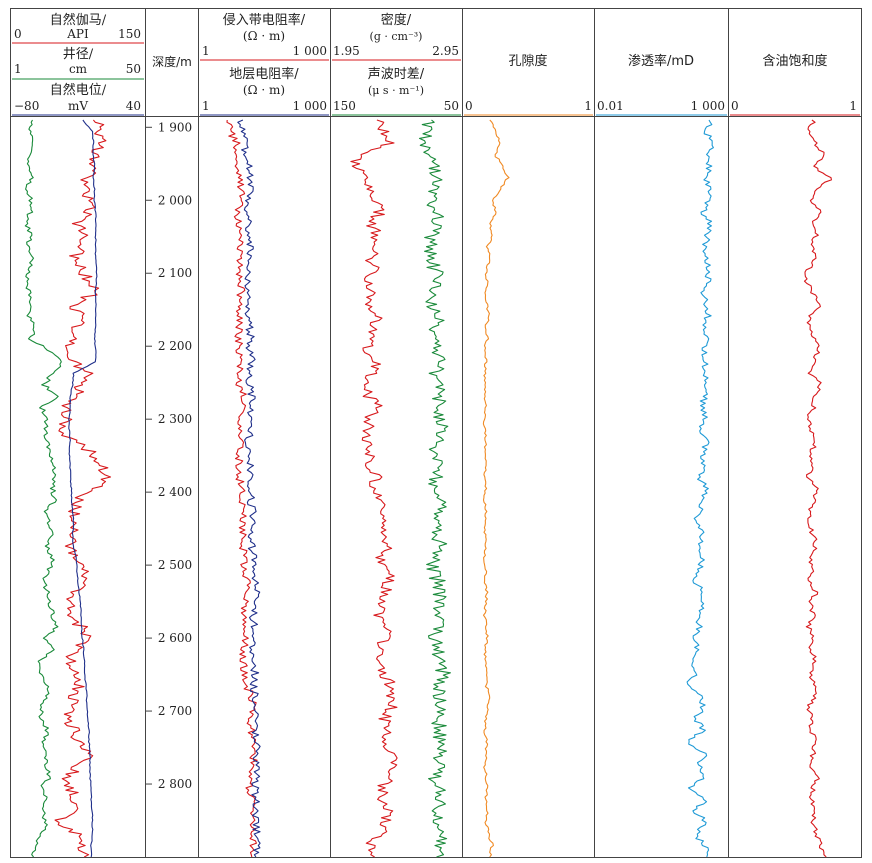  Describe the element at coordinates (396, 36) in the screenshot. I see `density-unit: (g · cm⁻³)` at that location.